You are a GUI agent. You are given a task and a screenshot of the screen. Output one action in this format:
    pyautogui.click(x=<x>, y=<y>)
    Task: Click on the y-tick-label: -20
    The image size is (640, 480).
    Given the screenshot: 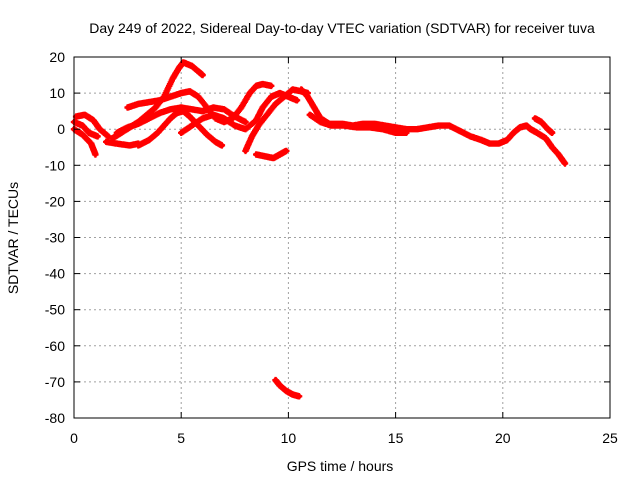 What is the action you would take?
    pyautogui.click(x=55, y=201)
    